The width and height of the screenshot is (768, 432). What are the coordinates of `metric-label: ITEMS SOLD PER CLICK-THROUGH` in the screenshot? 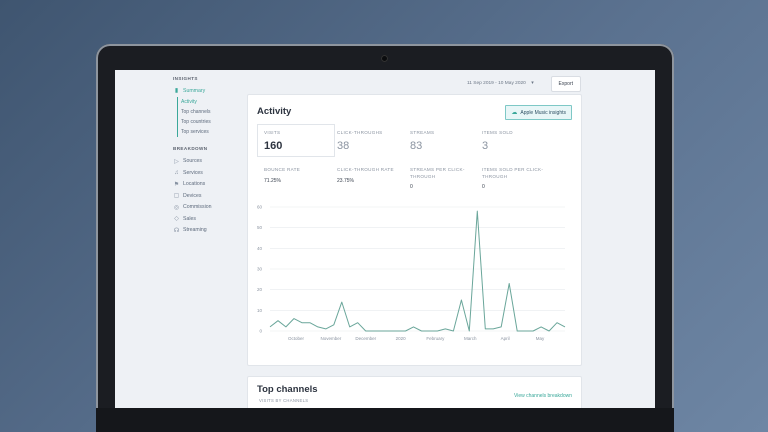 It's located at (513, 173).